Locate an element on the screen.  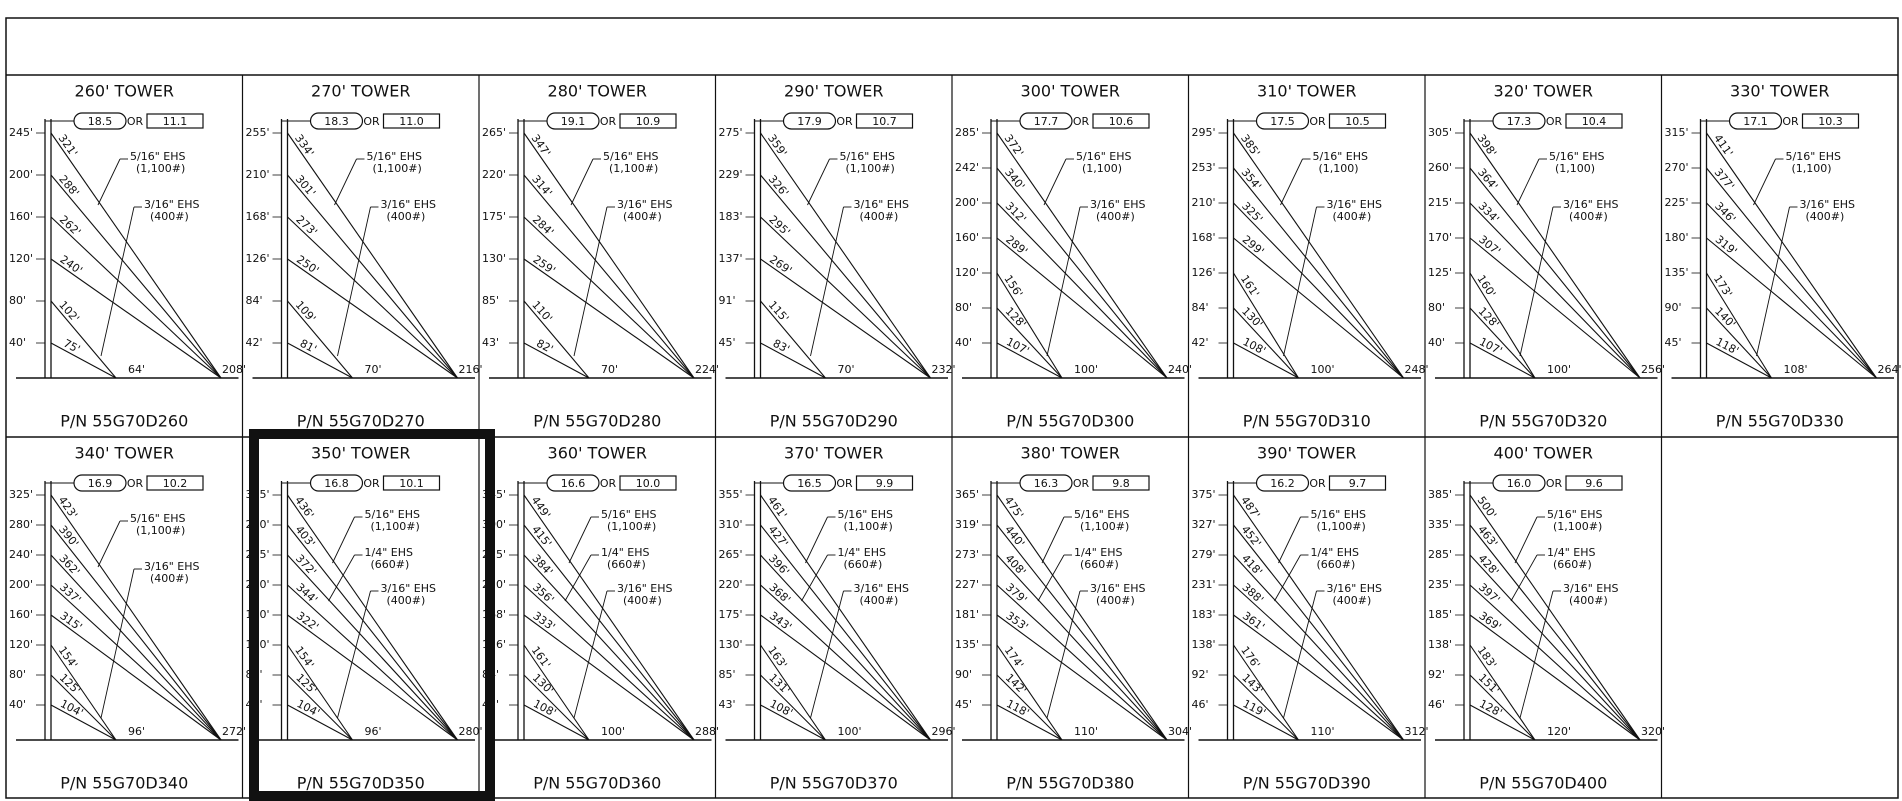
height-label: 90' is located at coordinates (1673, 307).